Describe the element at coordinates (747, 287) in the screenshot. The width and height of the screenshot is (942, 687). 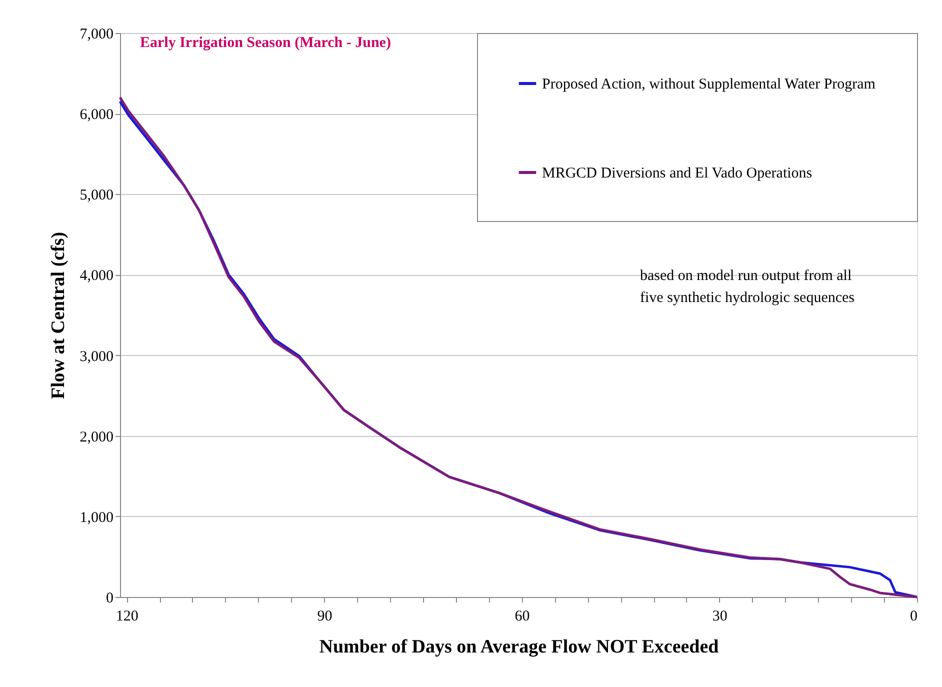
I see `annotation: based on model run output from all five synthetic hydrologic sequences` at that location.